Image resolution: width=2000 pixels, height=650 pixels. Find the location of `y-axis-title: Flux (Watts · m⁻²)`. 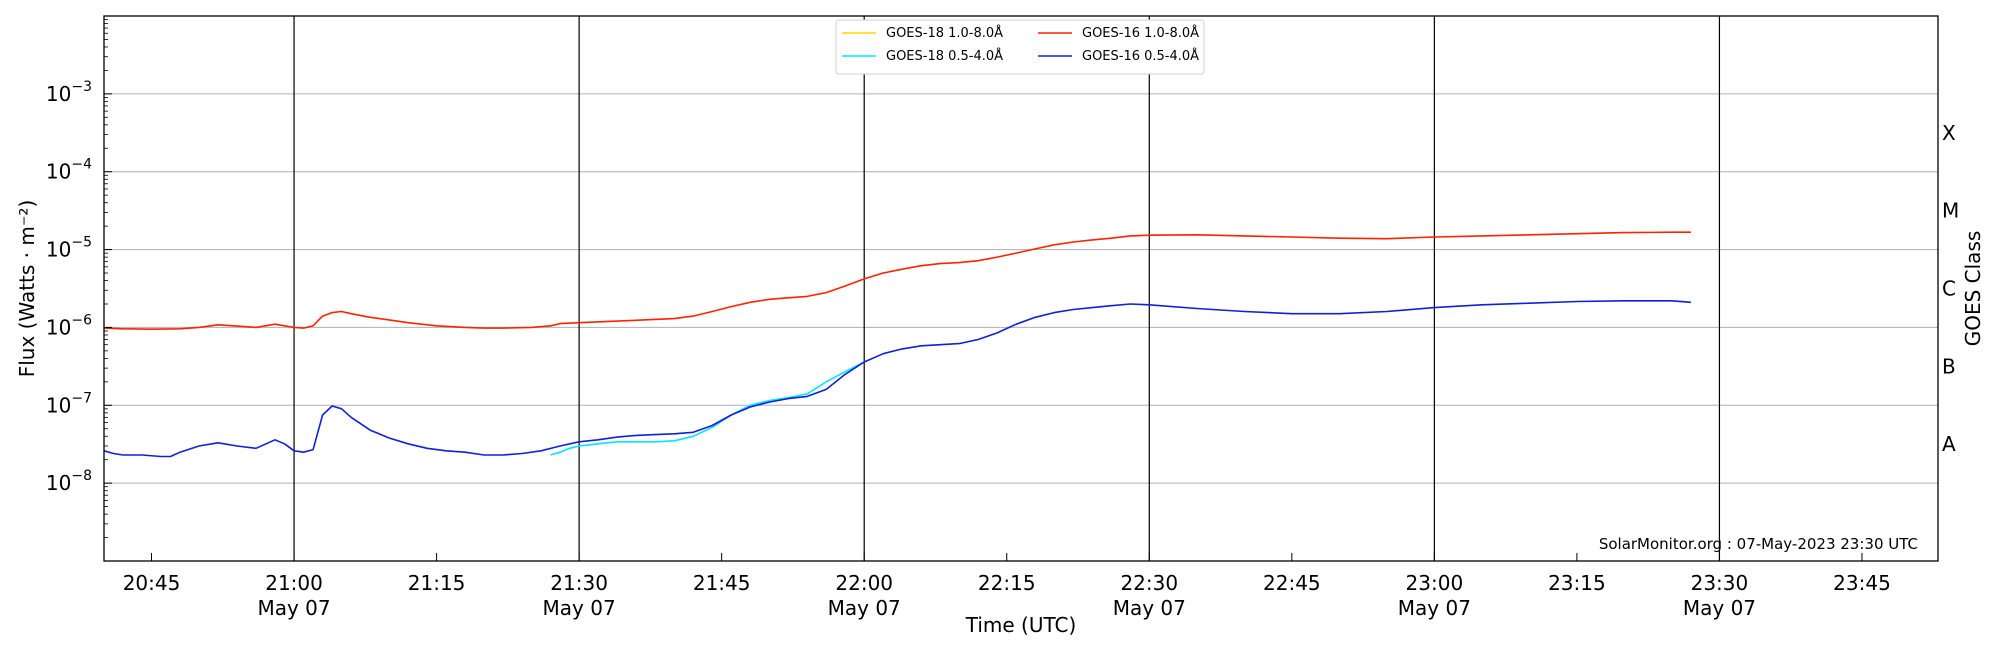

y-axis-title: Flux (Watts · m⁻²) is located at coordinates (27, 289).